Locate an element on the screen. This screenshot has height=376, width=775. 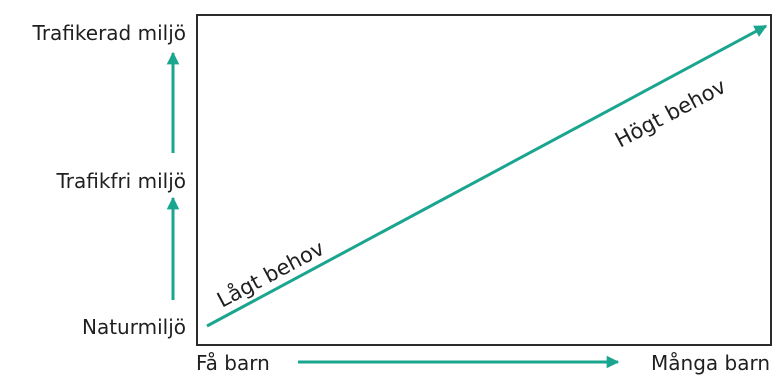
x-start-label: Få barn is located at coordinates (233, 363).